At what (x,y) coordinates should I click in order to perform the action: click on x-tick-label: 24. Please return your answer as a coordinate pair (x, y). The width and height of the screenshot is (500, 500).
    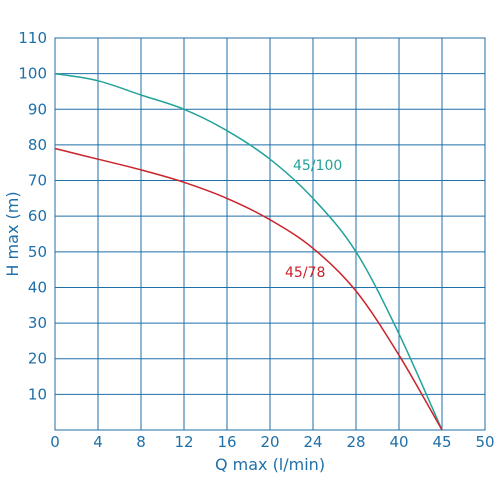
    Looking at the image, I should click on (312, 442).